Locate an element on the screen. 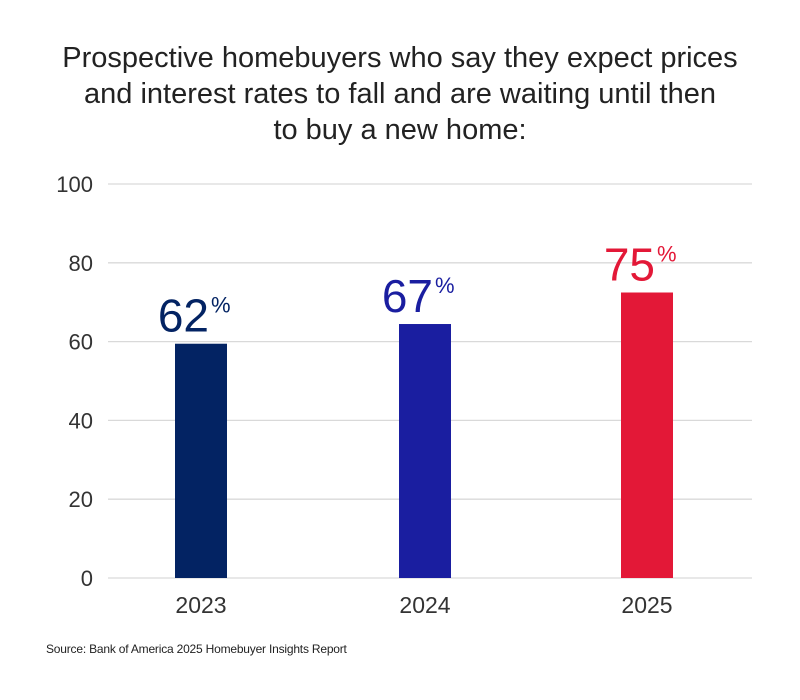 Image resolution: width=800 pixels, height=700 pixels. data-label: 67 is located at coordinates (407, 296).